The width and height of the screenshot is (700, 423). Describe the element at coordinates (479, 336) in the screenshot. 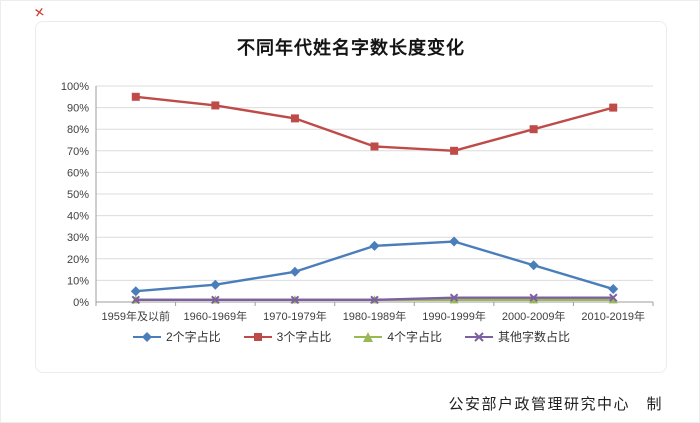

I see `legend-x-marker-icon` at that location.